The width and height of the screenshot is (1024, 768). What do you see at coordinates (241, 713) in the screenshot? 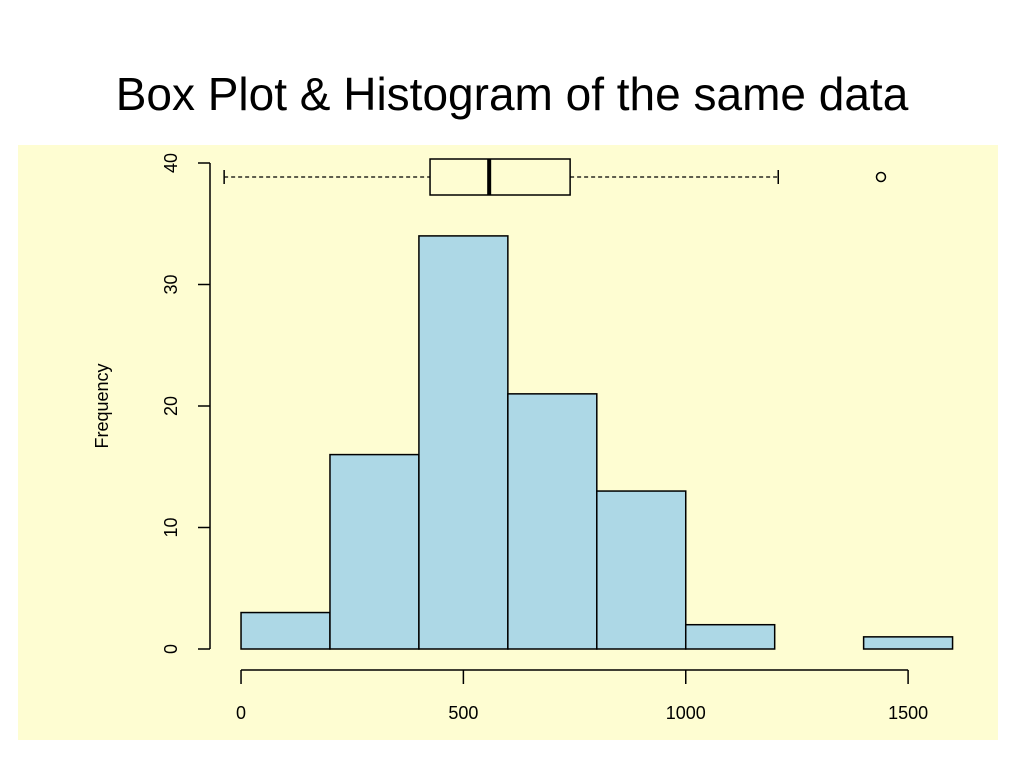
I see `x-tick-label: 0` at bounding box center [241, 713].